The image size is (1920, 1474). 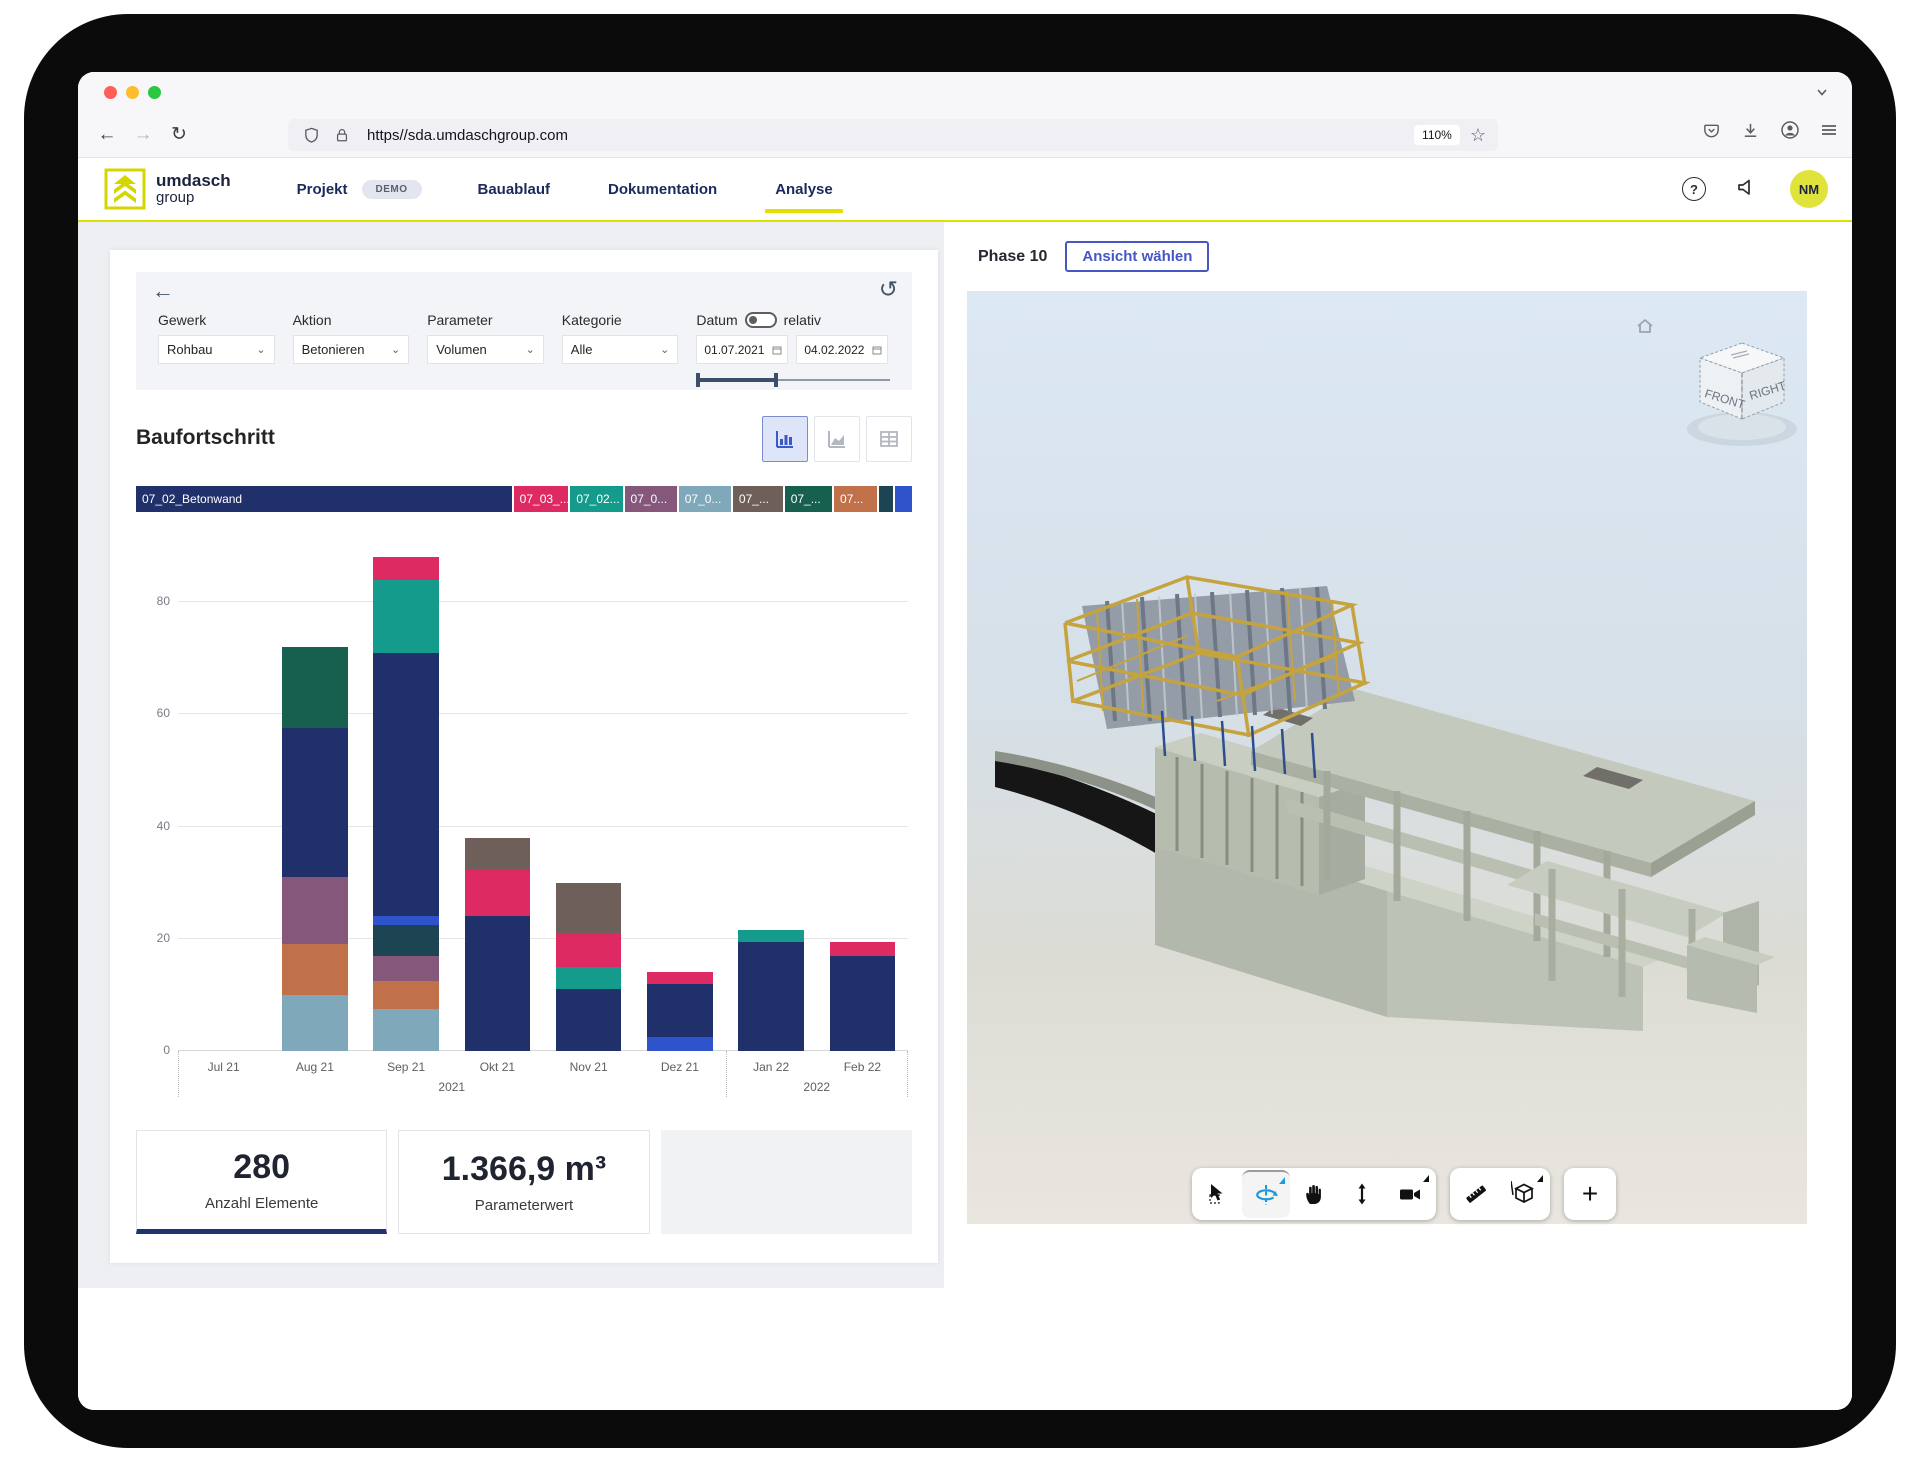 What do you see at coordinates (1694, 189) in the screenshot?
I see `help-icon: ?` at bounding box center [1694, 189].